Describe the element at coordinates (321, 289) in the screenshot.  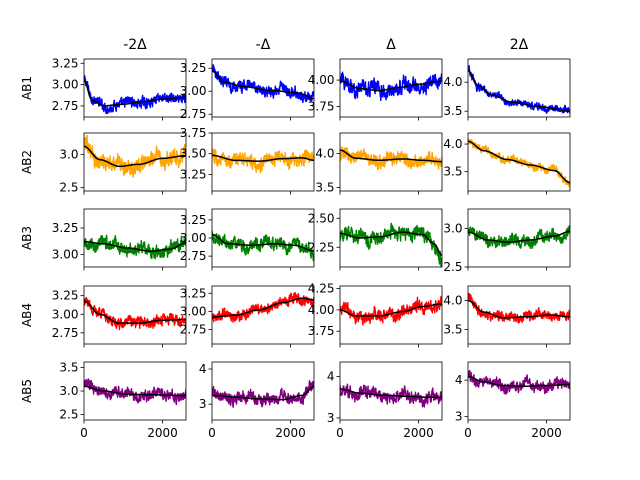
I see `y-tick-label: 4.25` at that location.